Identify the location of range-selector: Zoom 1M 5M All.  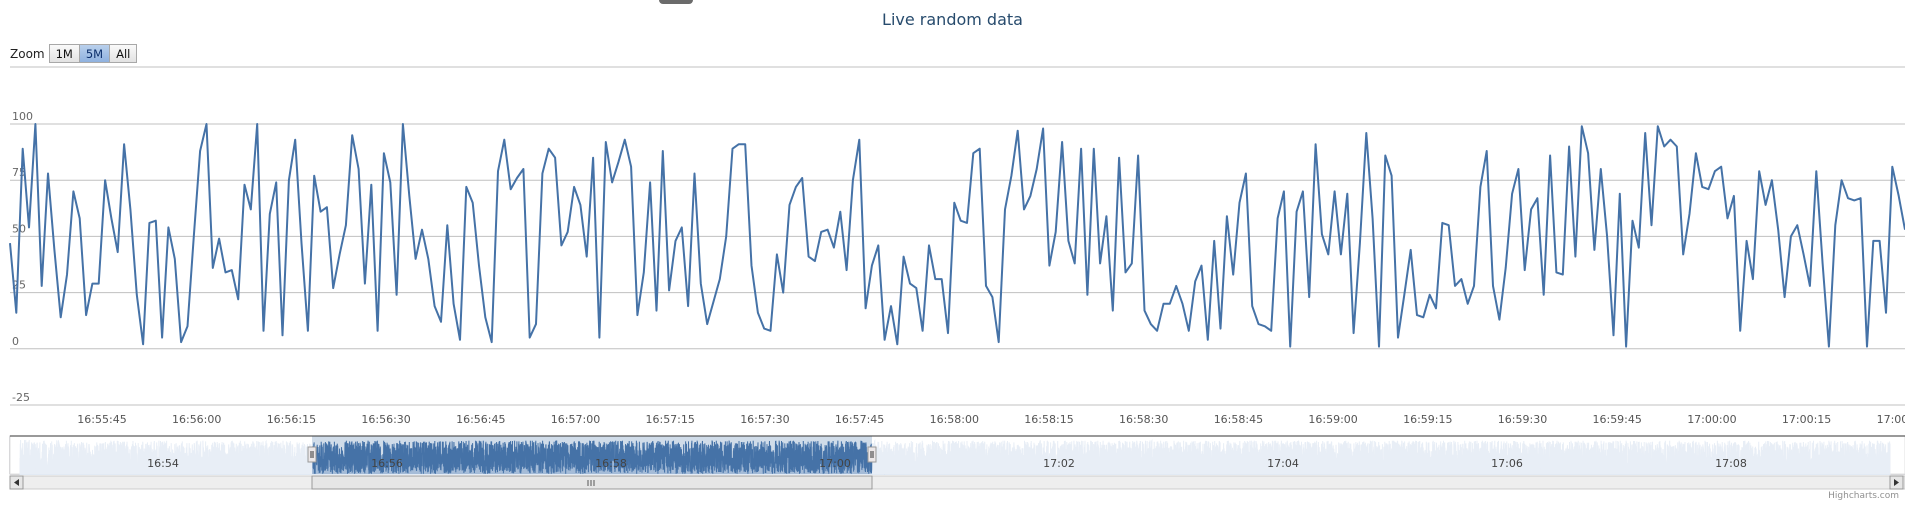
(74, 53).